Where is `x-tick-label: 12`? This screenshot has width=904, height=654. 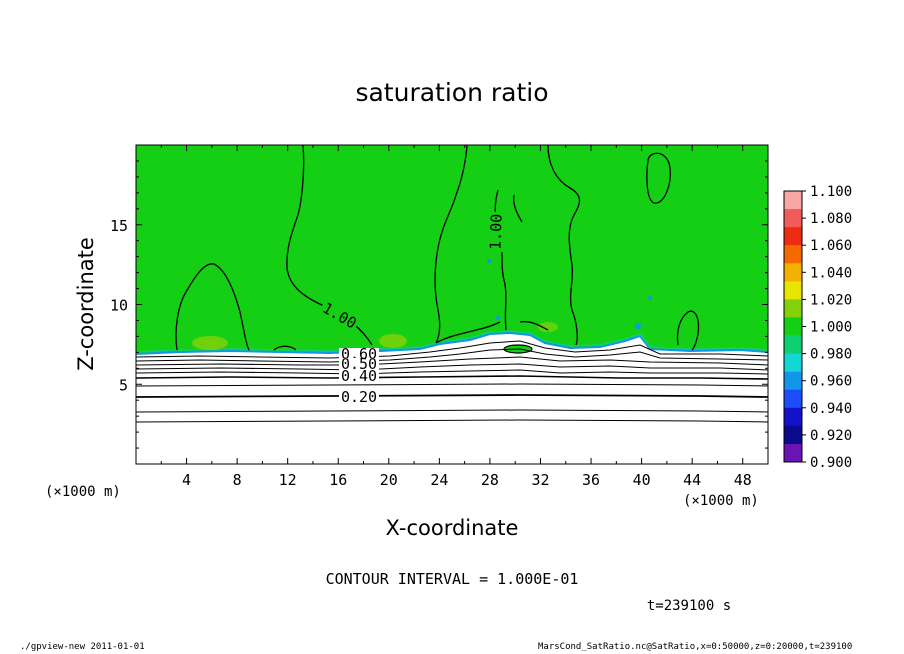
x-tick-label: 12 is located at coordinates (288, 480).